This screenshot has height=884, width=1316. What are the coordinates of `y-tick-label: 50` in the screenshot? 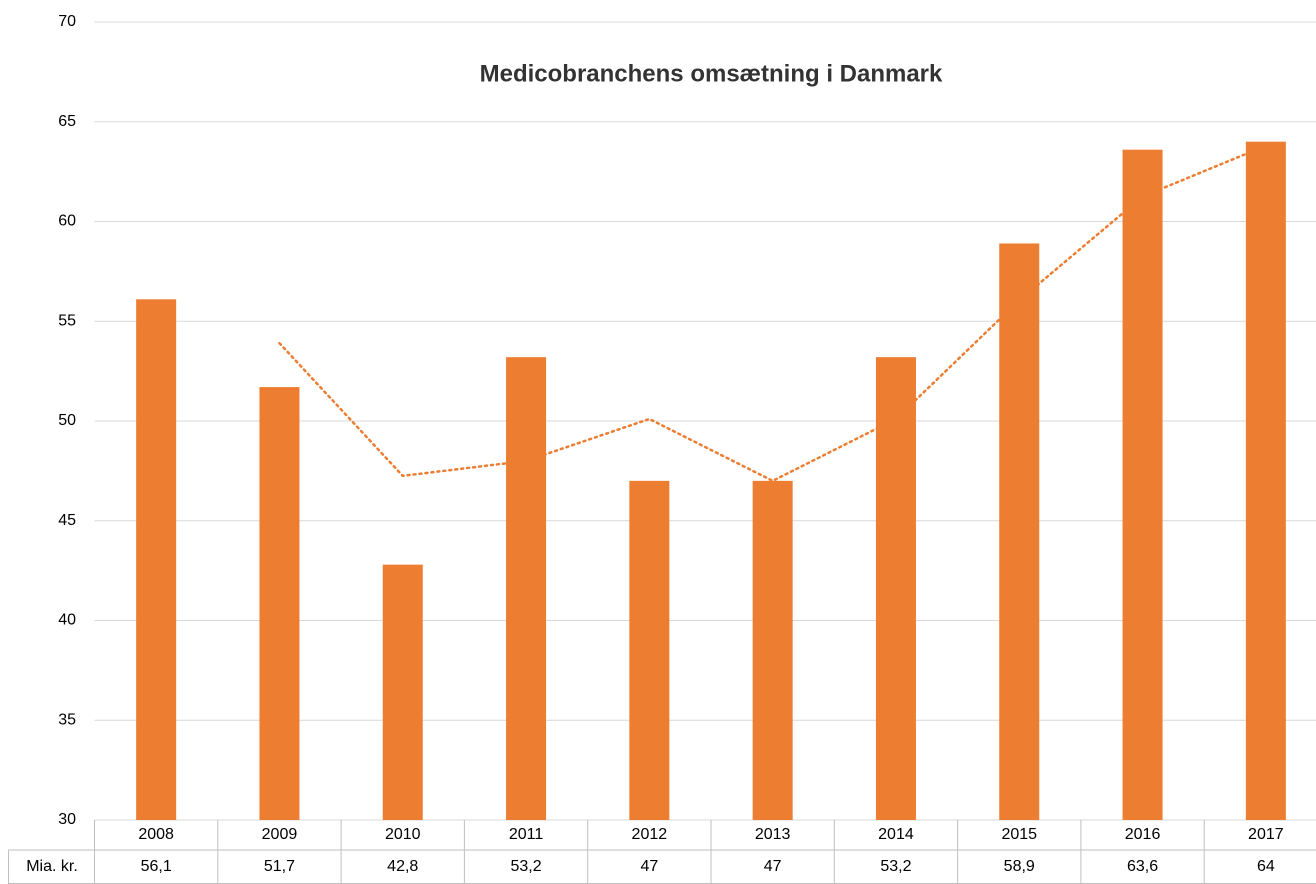 It's located at (67, 420).